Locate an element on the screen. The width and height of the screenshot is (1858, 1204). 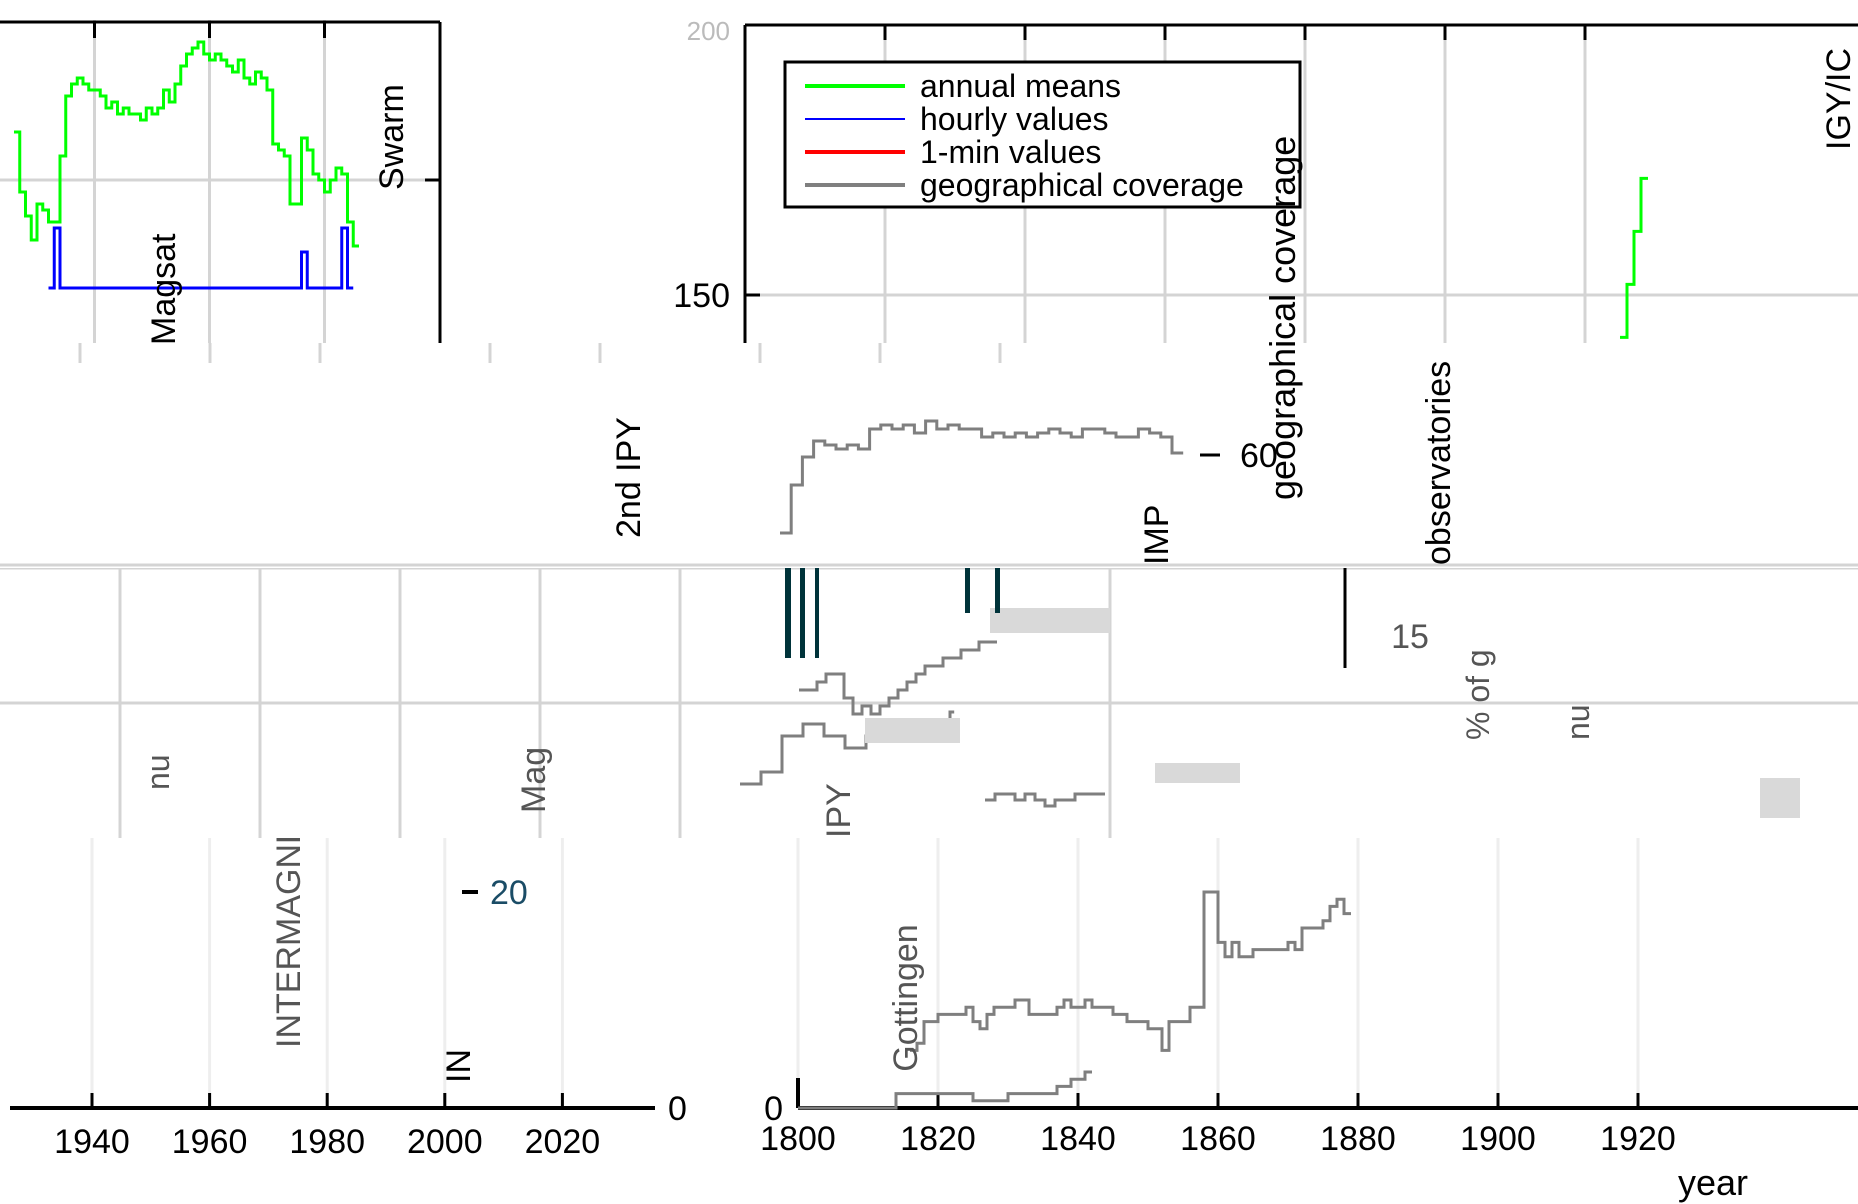
annotation-observatories: observatories is located at coordinates (1439, 463).